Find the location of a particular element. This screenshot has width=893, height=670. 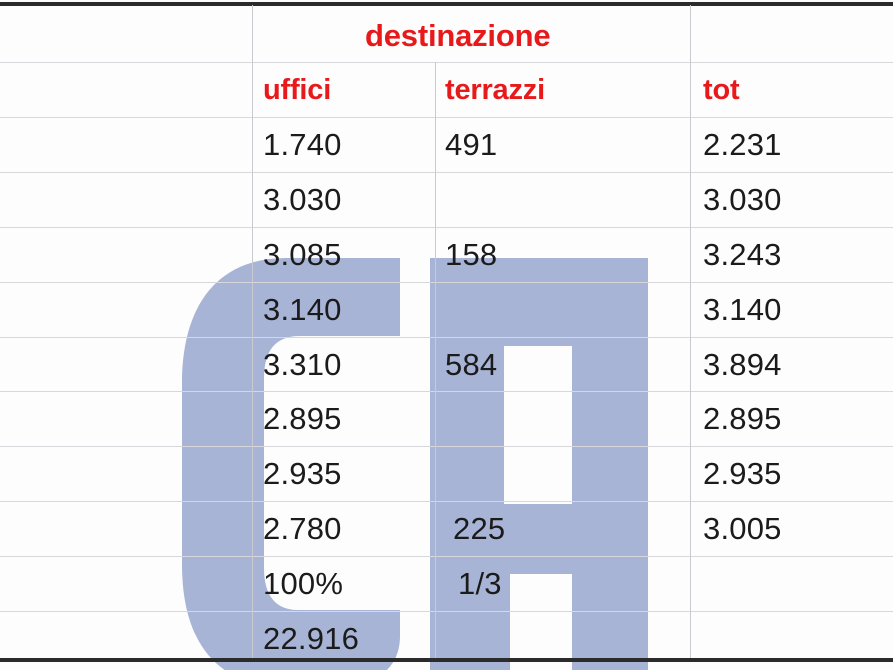

column-header-terrazzi: terrazzi is located at coordinates (495, 90).